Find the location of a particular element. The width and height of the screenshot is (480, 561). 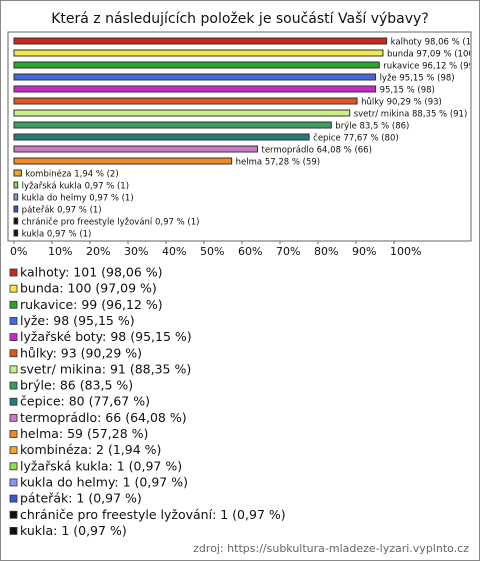

data-label: páteřák 0,97 % (1) is located at coordinates (62, 211).